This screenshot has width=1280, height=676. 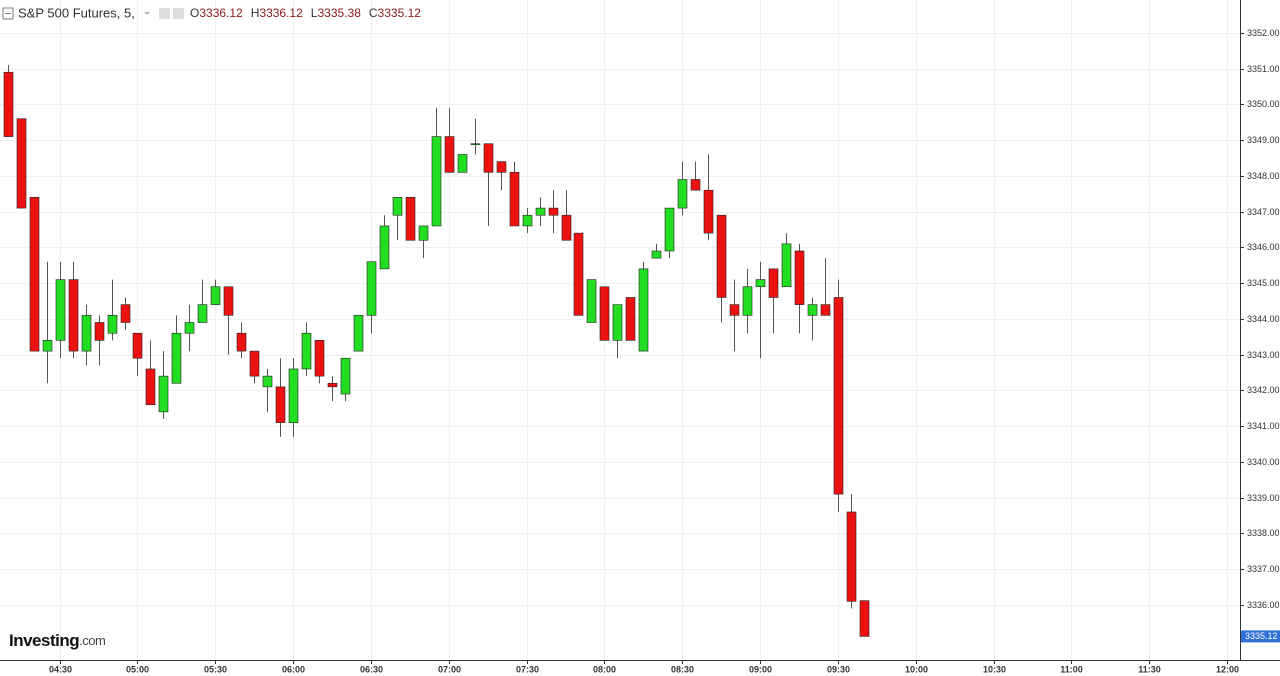 What do you see at coordinates (255, 13) in the screenshot?
I see `ohlc-key: H` at bounding box center [255, 13].